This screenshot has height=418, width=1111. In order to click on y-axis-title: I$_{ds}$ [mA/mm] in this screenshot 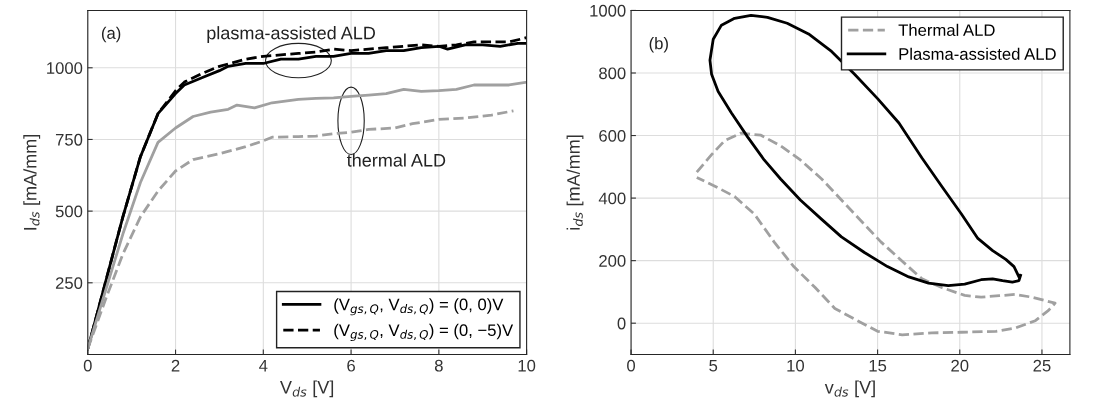, I will do `click(32, 182)`.